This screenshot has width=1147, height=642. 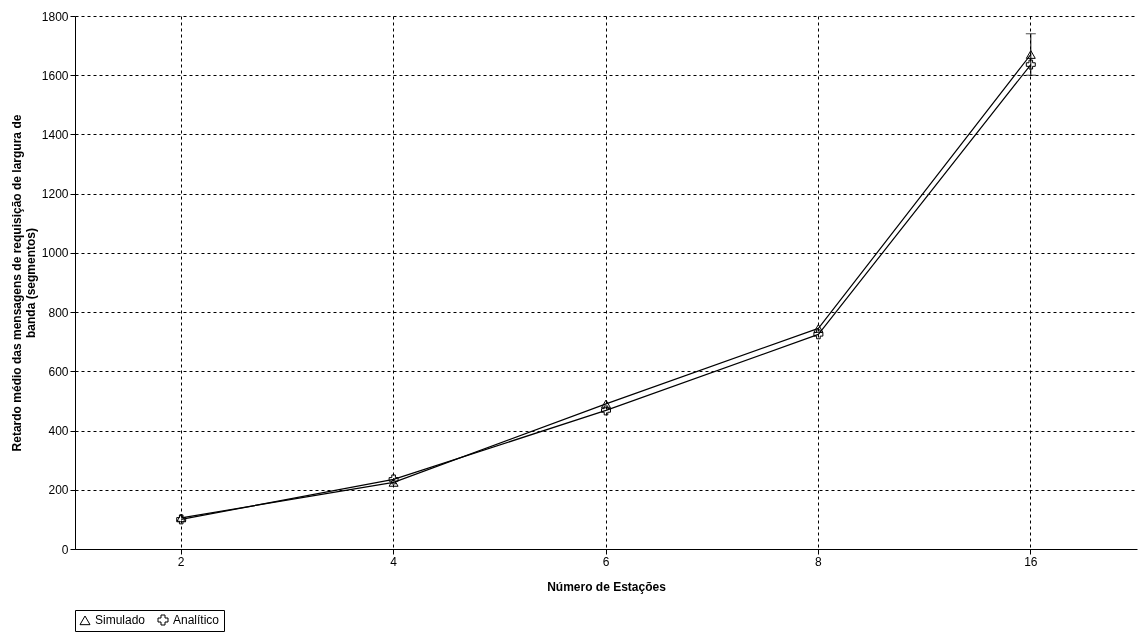 What do you see at coordinates (196, 620) in the screenshot?
I see `legend-label: Analítico` at bounding box center [196, 620].